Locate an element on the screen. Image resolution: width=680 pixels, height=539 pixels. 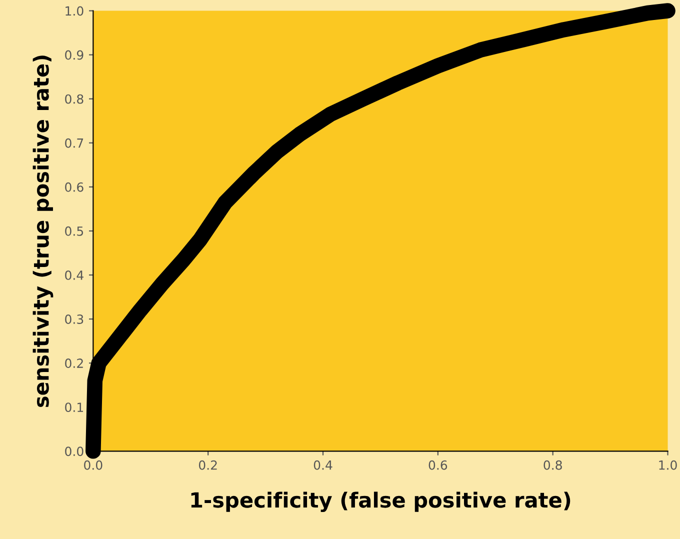
x-tick-label: 0.2 is located at coordinates (207, 465).